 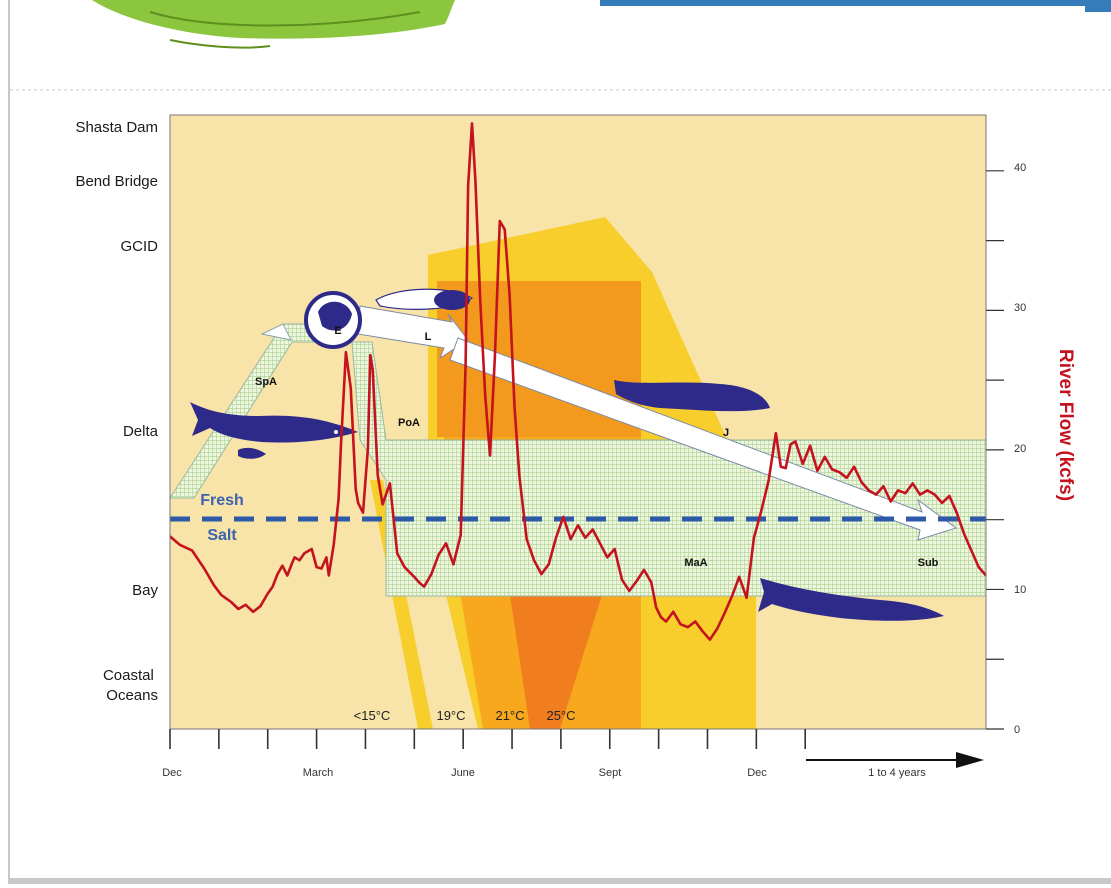 I want to click on right-axis-tick-labels: 0 10 20 30 40, so click(x=1020, y=449).